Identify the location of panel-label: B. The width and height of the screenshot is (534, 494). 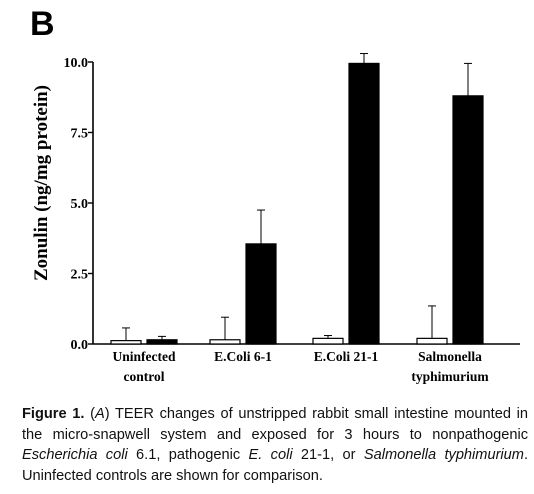
(42, 24).